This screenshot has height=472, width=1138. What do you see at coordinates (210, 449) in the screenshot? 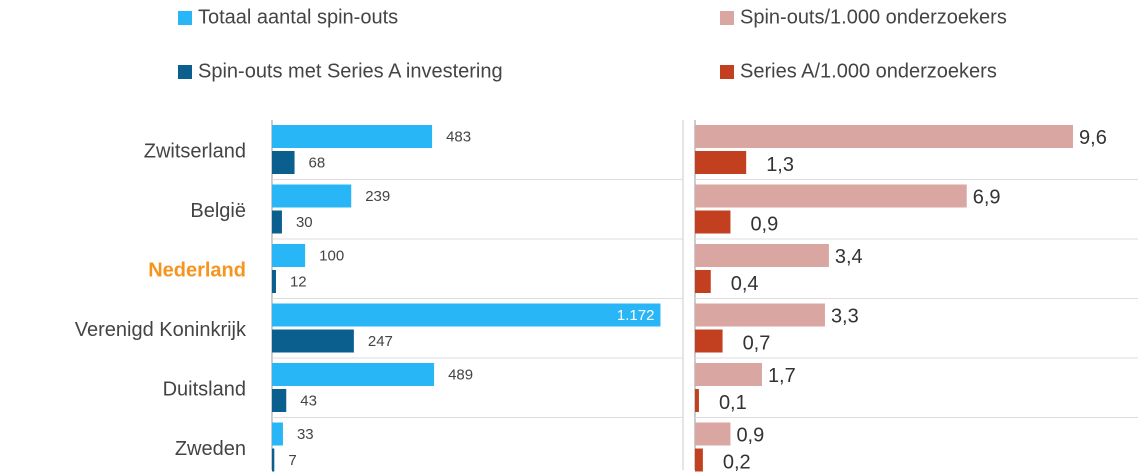
I see `category-label: Zweden` at bounding box center [210, 449].